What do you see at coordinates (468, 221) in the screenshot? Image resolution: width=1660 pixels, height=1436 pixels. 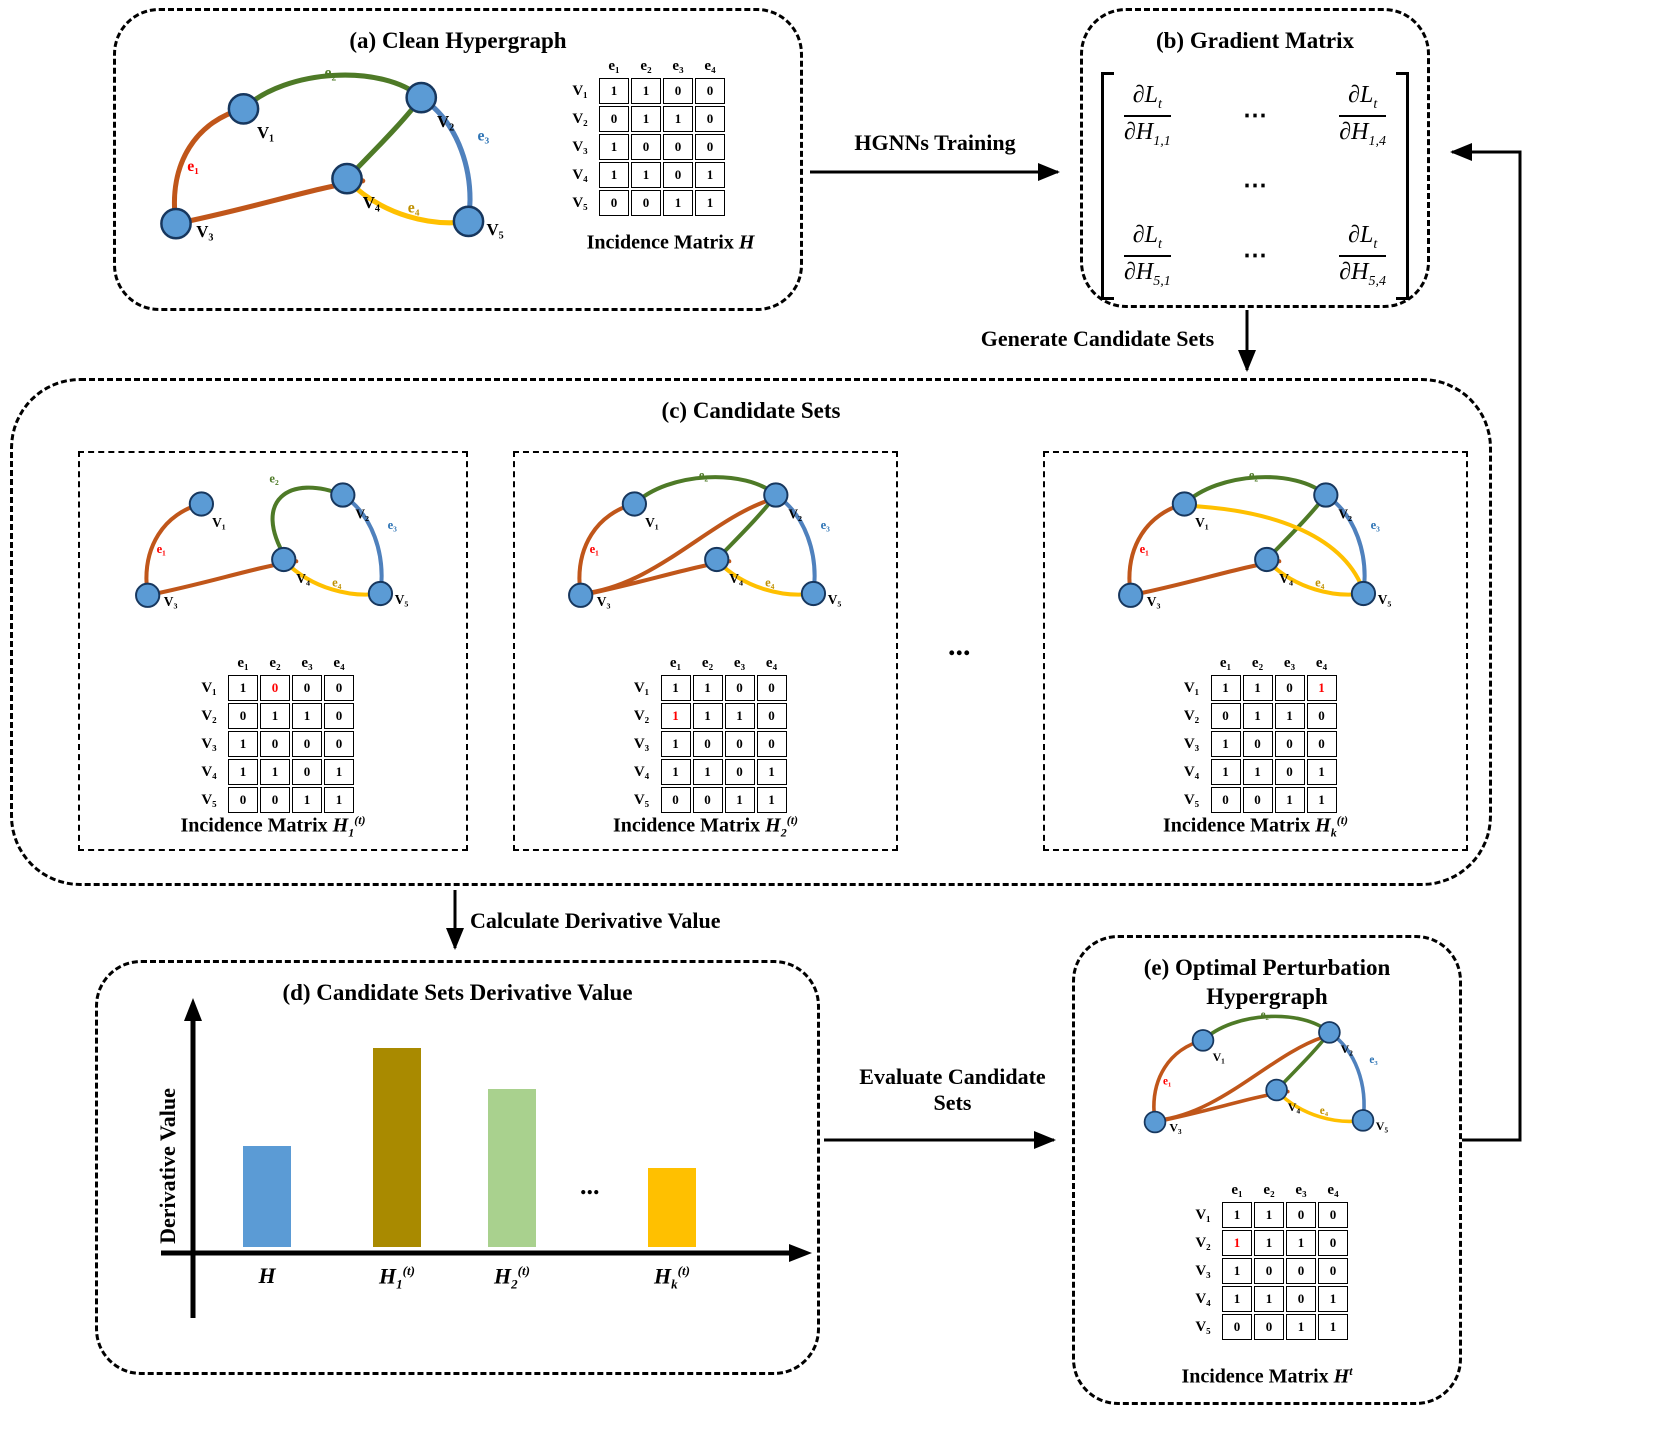 I see `node-v5` at bounding box center [468, 221].